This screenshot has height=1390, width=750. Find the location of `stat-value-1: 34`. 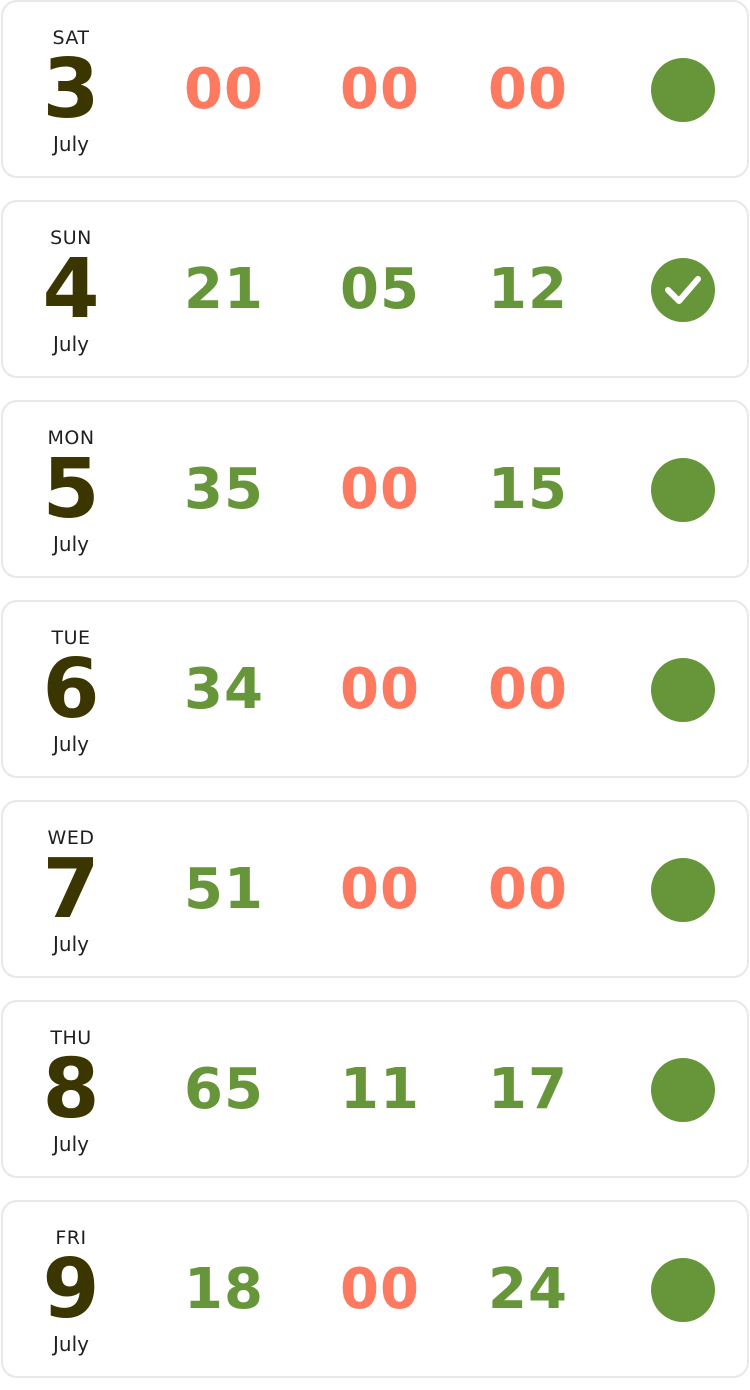

stat-value-1: 34 is located at coordinates (224, 689).